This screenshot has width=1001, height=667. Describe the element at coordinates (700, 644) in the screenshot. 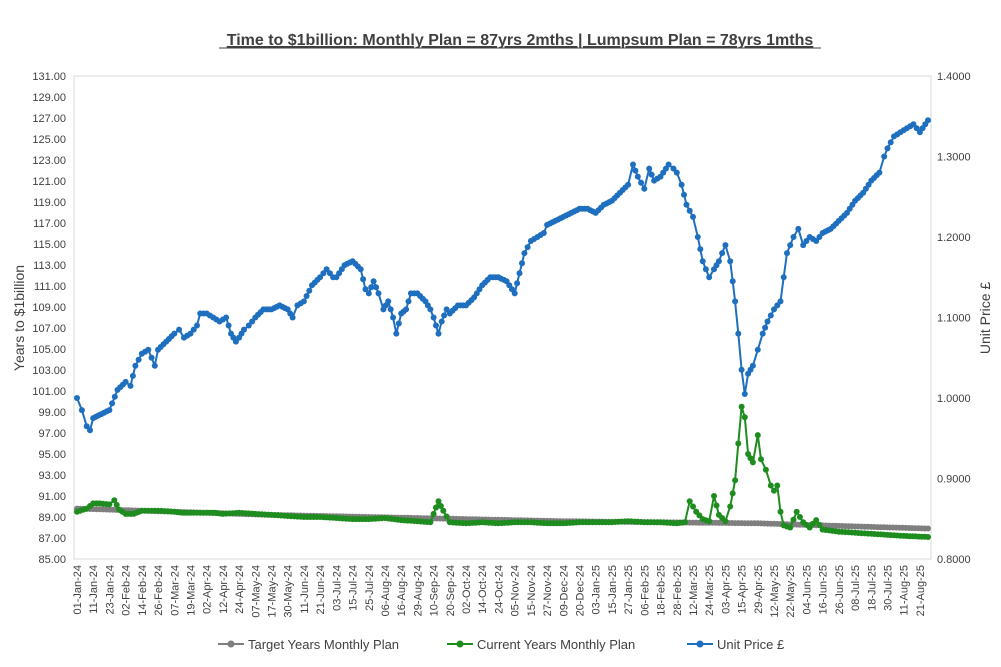

I see `legend-marker` at that location.